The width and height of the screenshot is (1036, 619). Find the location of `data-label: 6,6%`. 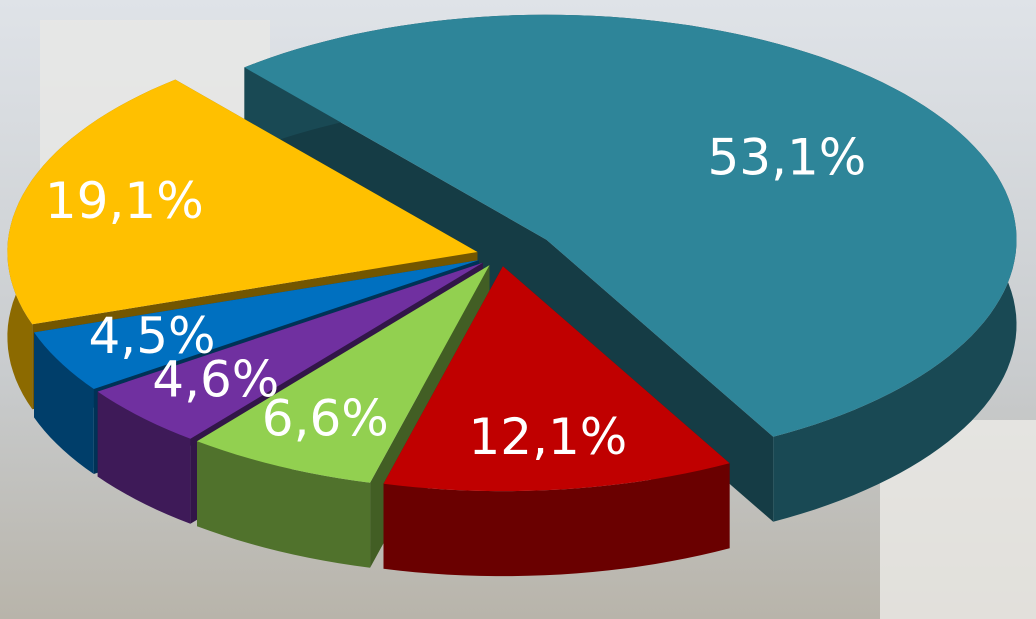

data-label: 6,6% is located at coordinates (325, 419).